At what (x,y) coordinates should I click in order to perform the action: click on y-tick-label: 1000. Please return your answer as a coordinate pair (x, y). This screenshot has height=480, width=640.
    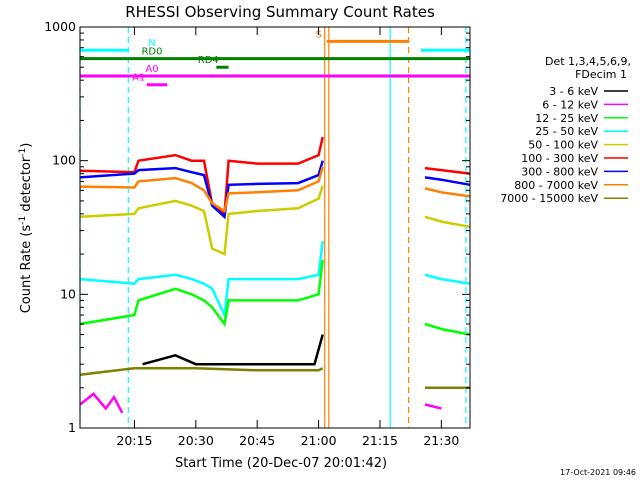
    Looking at the image, I should click on (60, 26).